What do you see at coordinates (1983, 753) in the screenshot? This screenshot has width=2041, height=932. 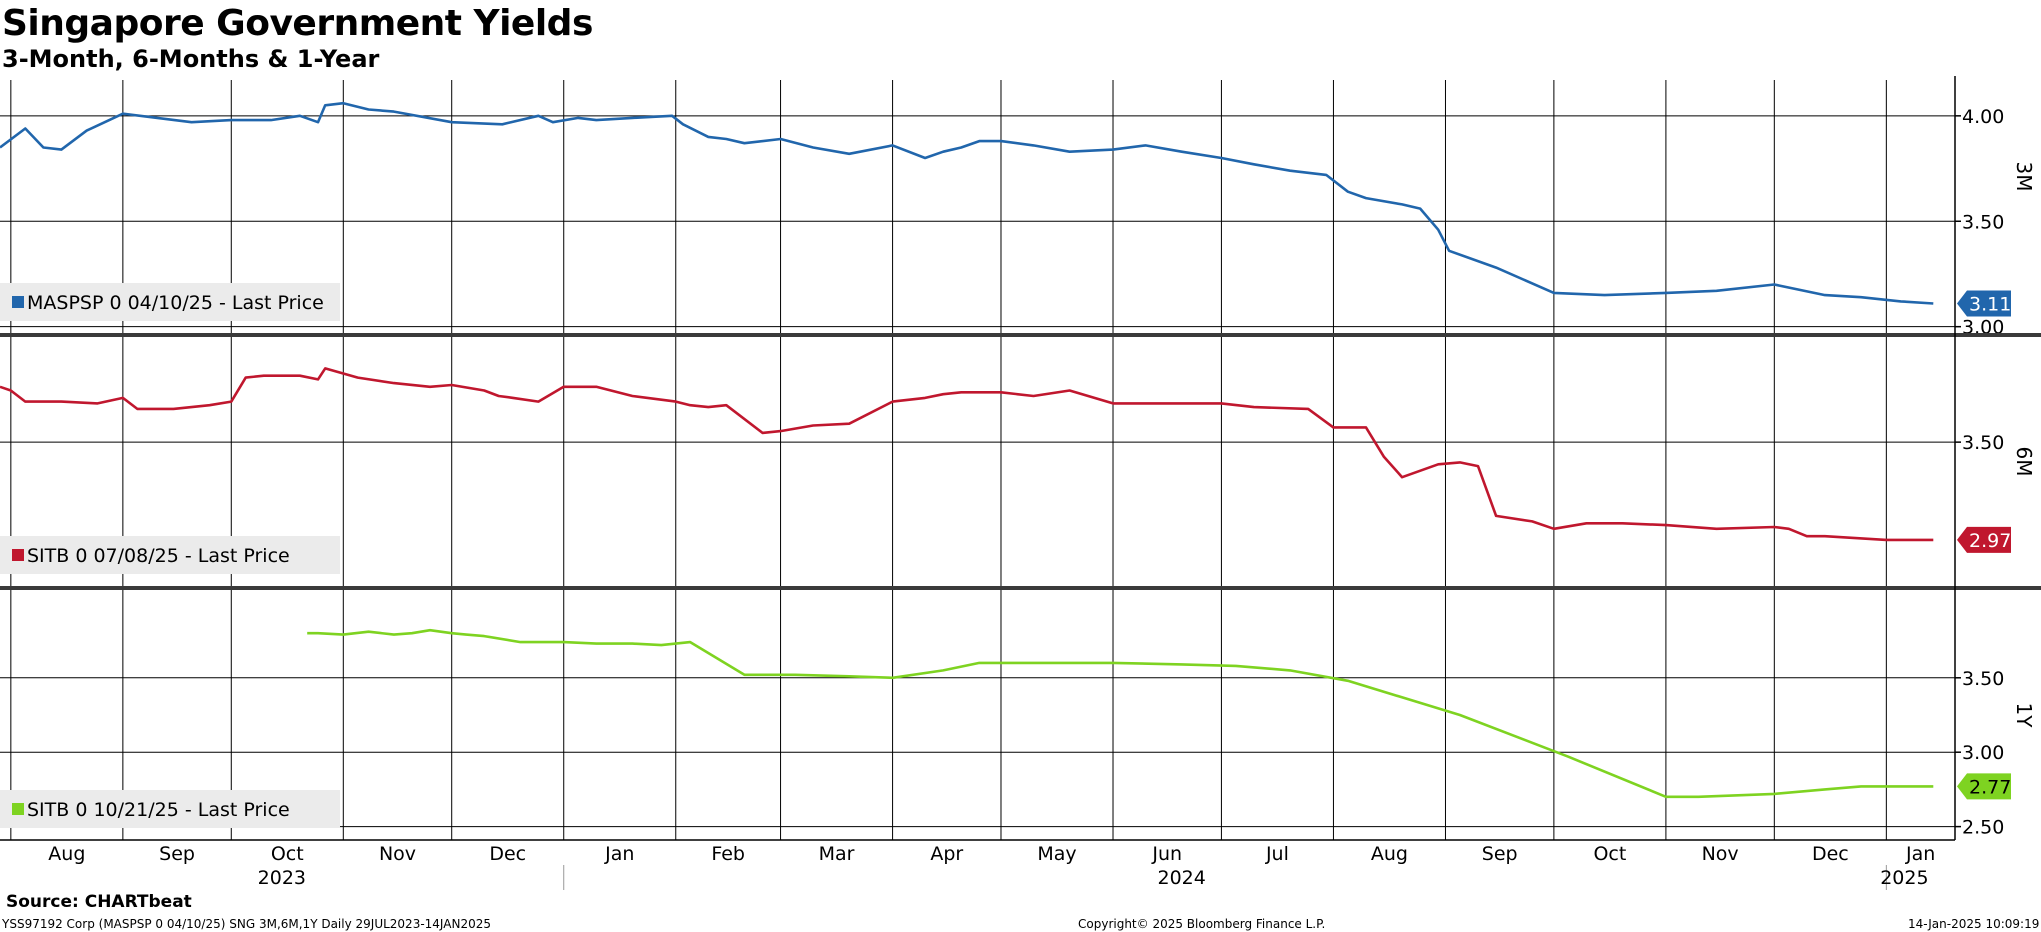 I see `y-tick-label: 3.00` at bounding box center [1983, 753].